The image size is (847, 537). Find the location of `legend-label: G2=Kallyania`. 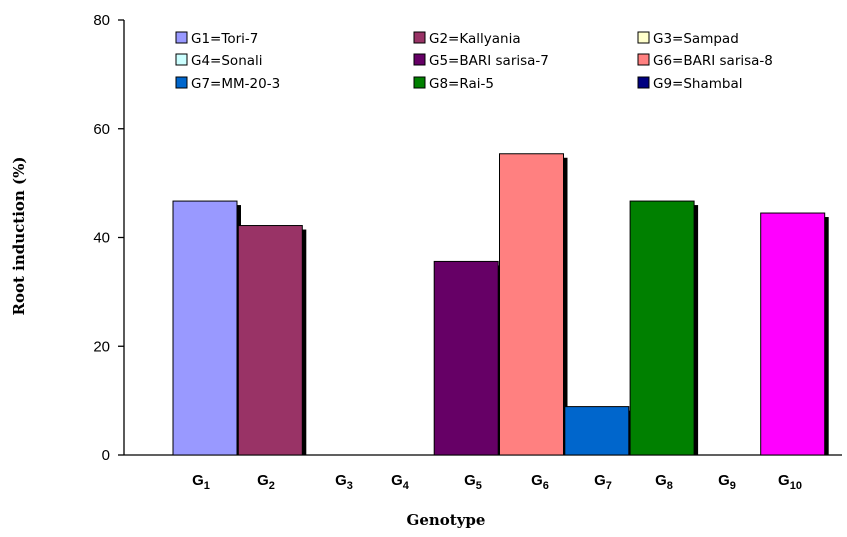

legend-label: G2=Kallyania is located at coordinates (475, 39).